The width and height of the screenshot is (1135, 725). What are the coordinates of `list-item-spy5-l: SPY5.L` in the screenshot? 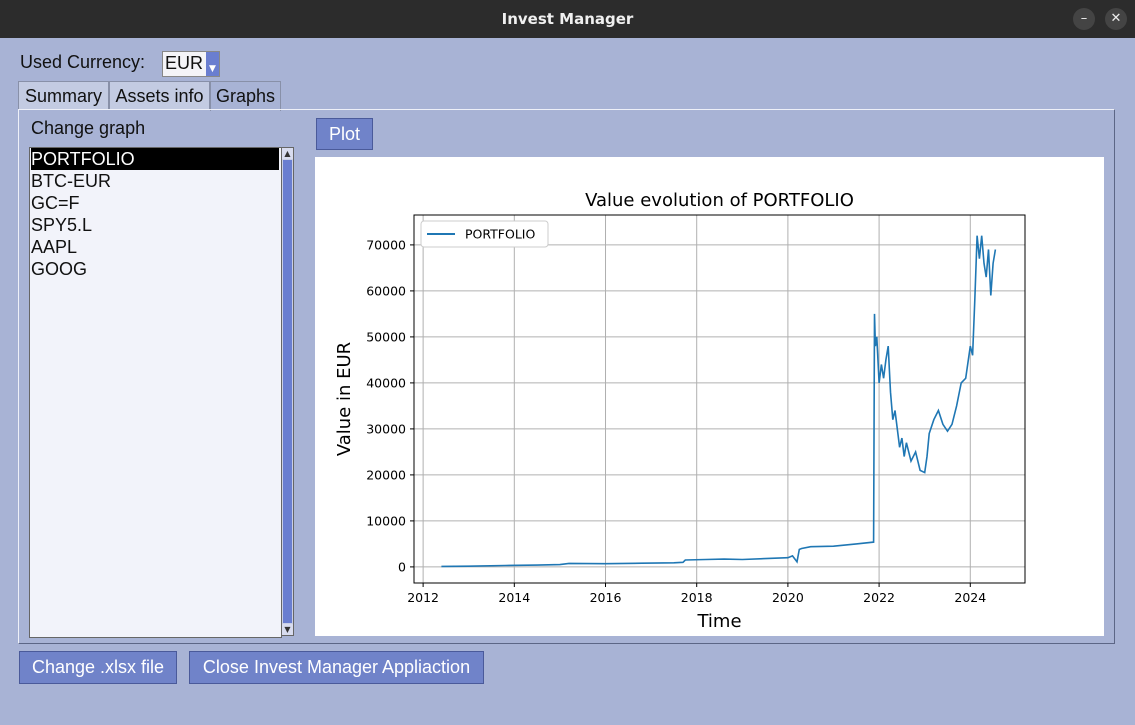 It's located at (62, 225).